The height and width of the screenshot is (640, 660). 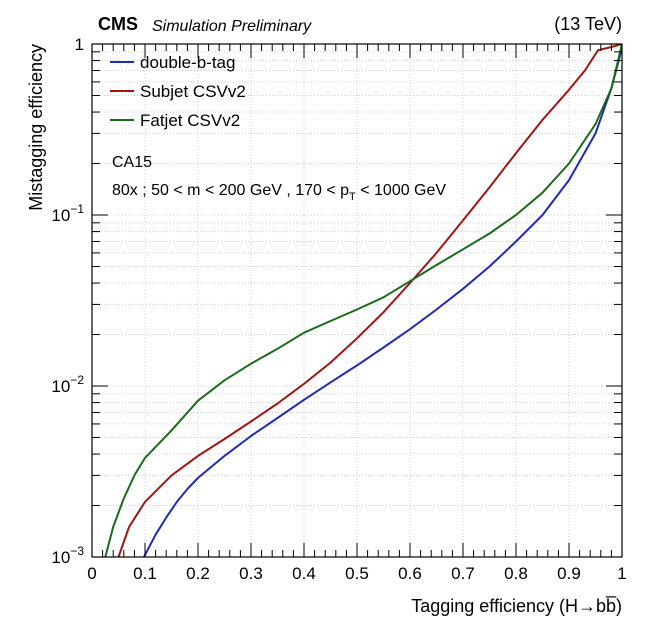 I want to click on x-tick-label: 0.2, so click(x=198, y=573).